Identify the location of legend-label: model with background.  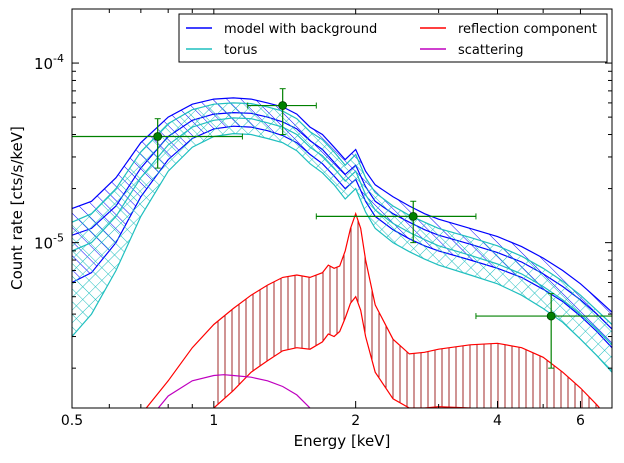
(300, 29).